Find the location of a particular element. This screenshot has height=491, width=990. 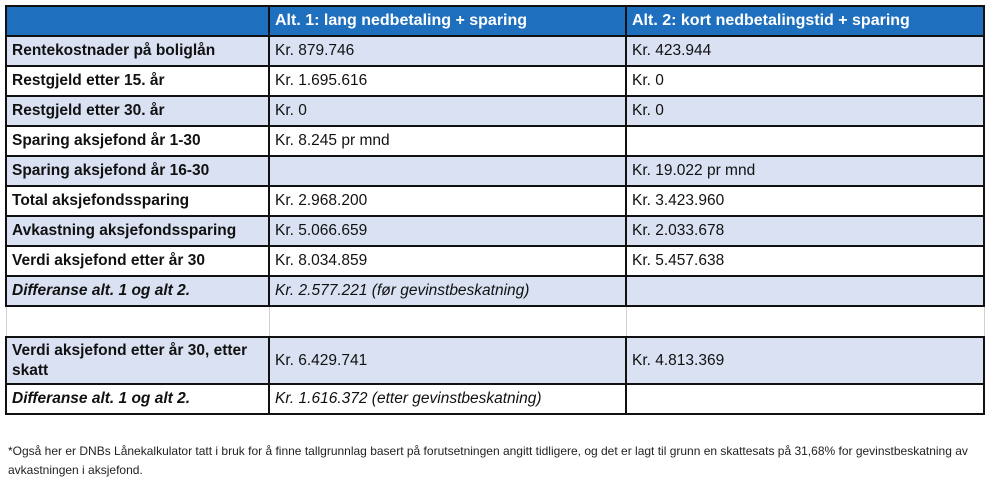

table-row: Restgjeld etter 30. år Kr. 0 Kr. 0 is located at coordinates (495, 111).